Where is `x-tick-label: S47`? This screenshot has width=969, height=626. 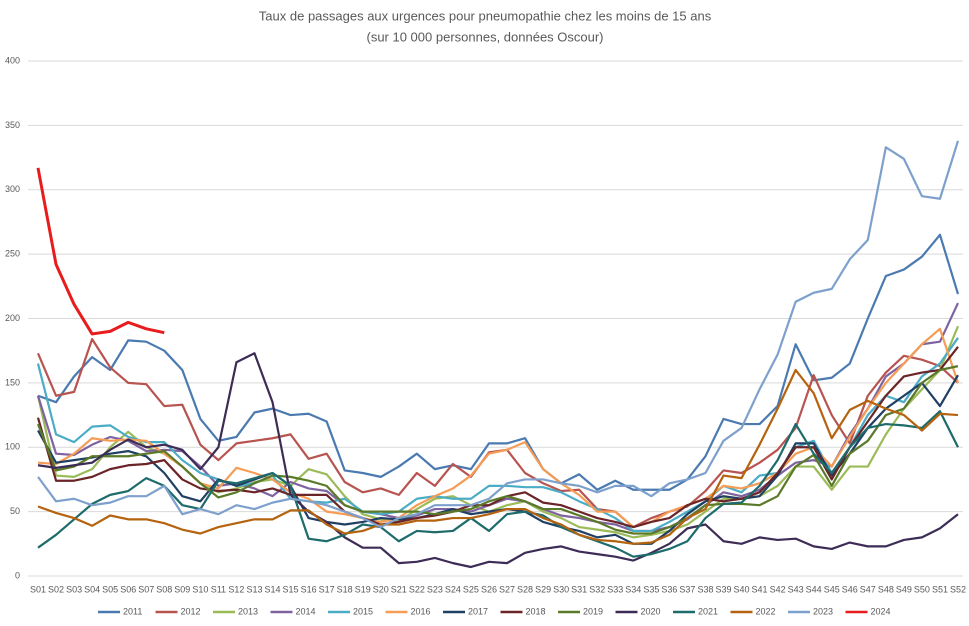
x-tick-label: S47 is located at coordinates (868, 589).